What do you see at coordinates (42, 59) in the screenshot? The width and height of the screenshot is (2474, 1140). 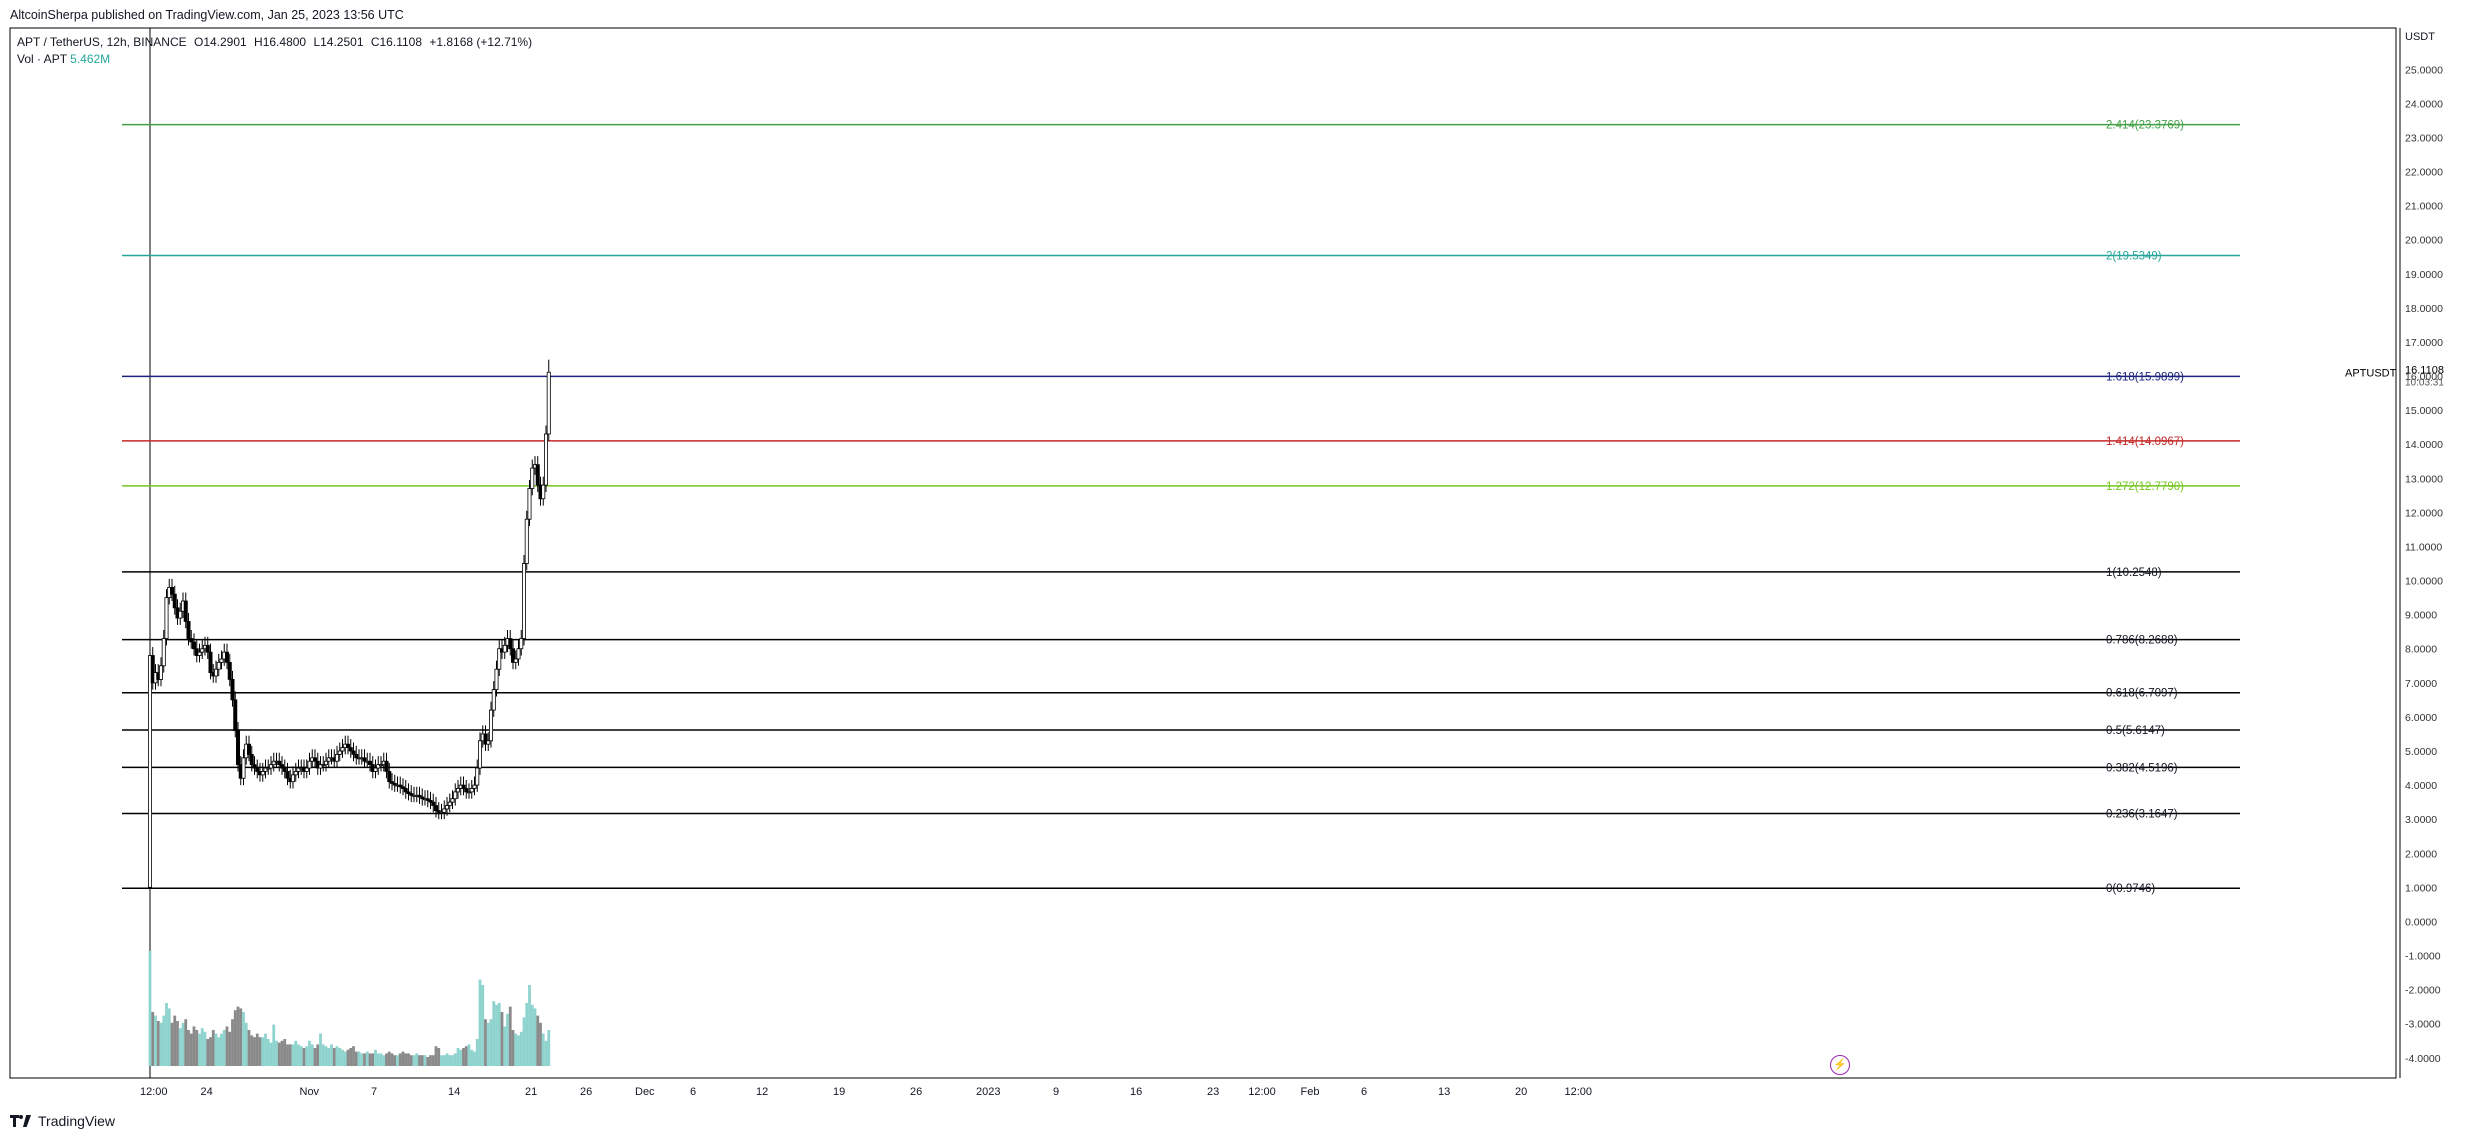 I see `volume-label: Vol · APT` at bounding box center [42, 59].